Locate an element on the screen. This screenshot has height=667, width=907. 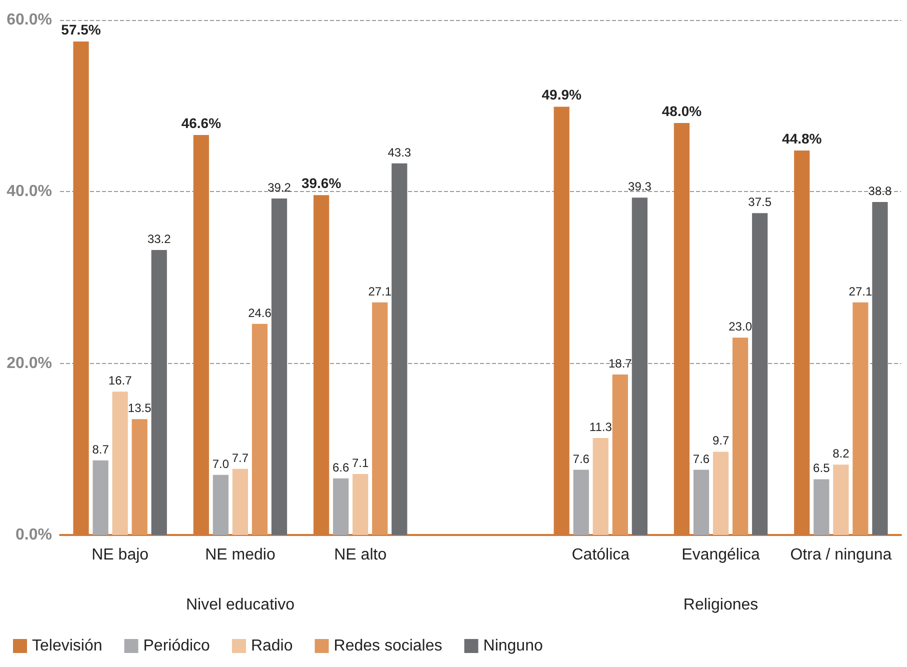
data-label: 38.8 is located at coordinates (880, 191).